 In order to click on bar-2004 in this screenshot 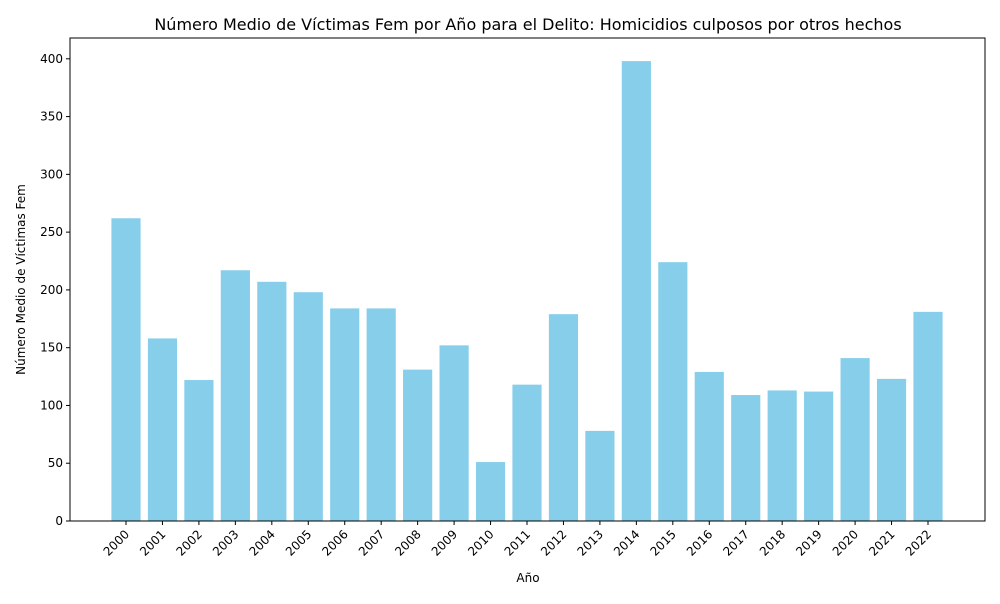, I will do `click(272, 401)`.